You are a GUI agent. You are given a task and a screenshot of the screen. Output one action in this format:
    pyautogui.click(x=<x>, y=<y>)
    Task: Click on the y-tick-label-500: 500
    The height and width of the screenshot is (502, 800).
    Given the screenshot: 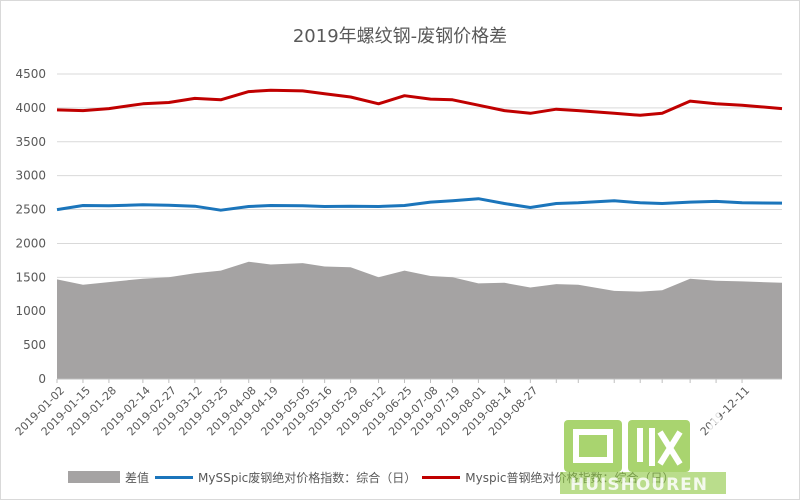 What is the action you would take?
    pyautogui.click(x=34, y=345)
    